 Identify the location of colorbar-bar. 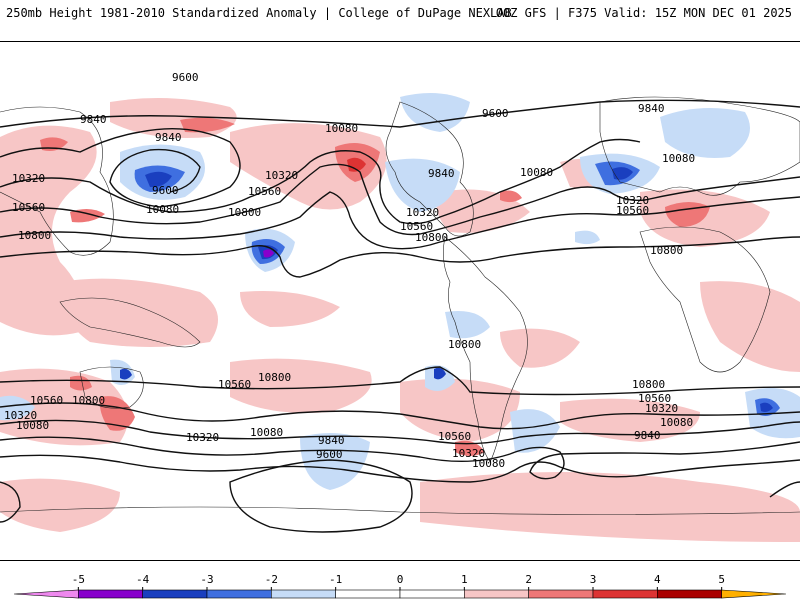
(400, 594).